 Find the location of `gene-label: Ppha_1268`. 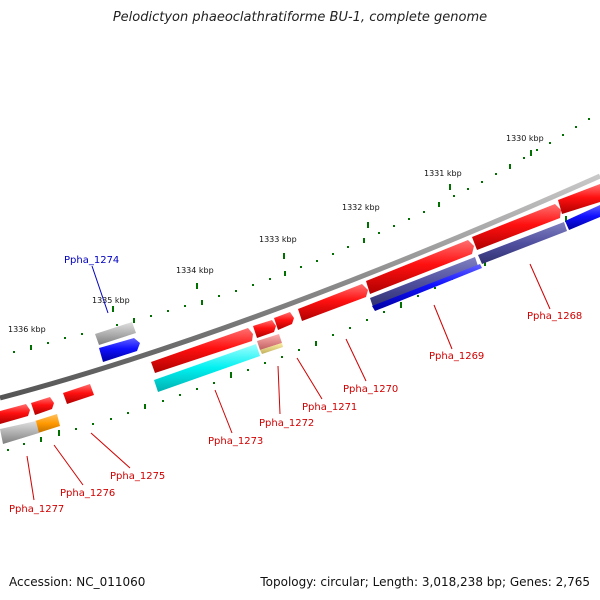

gene-label: Ppha_1268 is located at coordinates (554, 316).